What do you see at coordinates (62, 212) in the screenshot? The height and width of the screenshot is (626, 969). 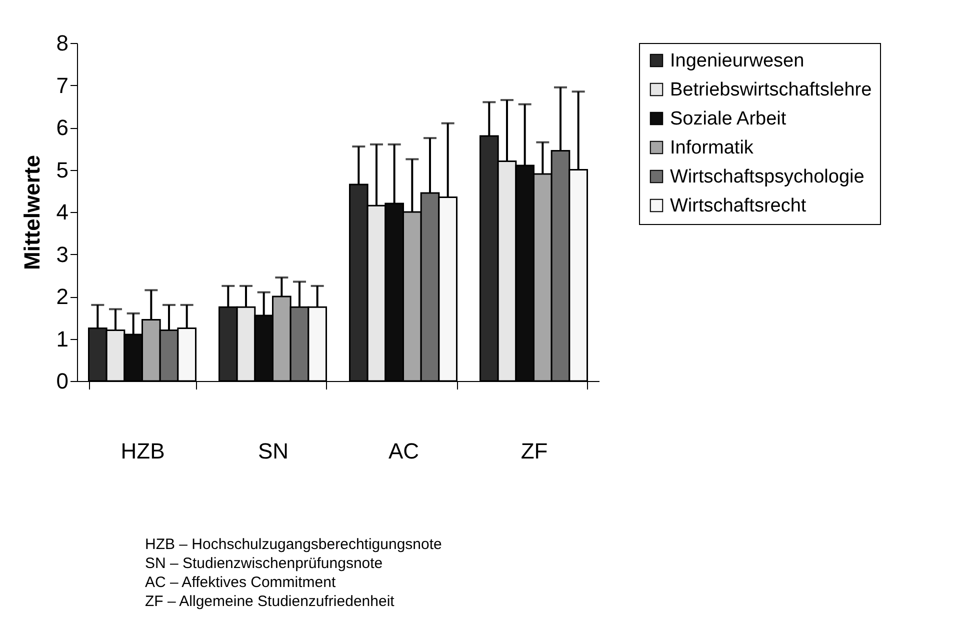 I see `y-tick-label: 4` at bounding box center [62, 212].